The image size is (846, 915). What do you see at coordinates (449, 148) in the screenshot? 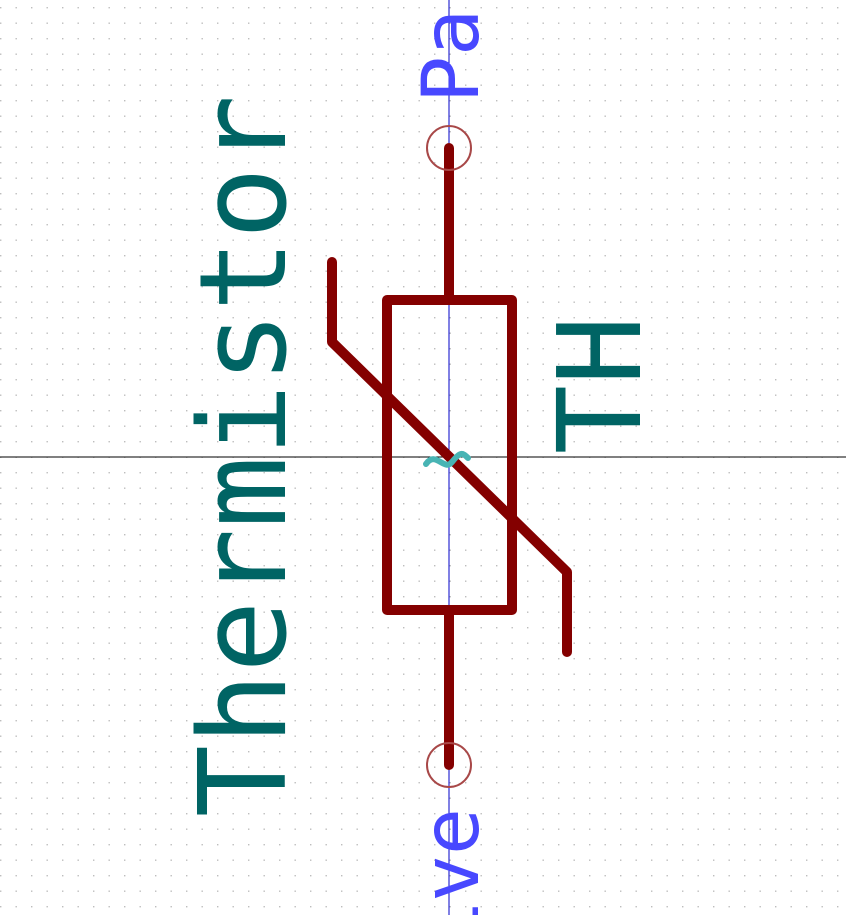
I see `pin-top-marker` at bounding box center [449, 148].